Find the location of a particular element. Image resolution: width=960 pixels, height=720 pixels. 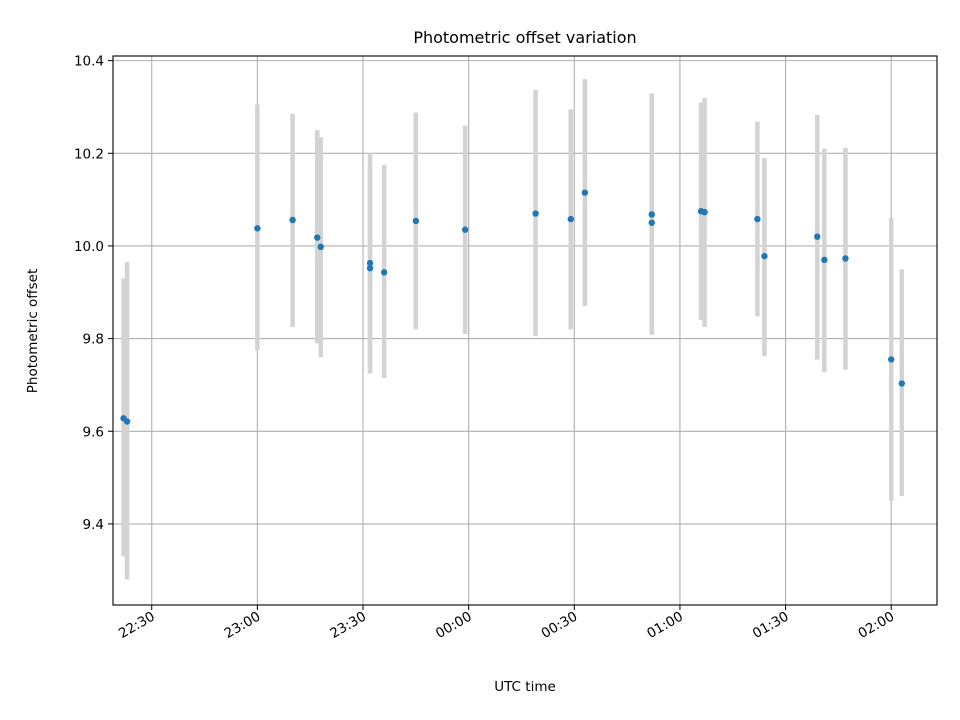

y-axis-label: Photometric offset is located at coordinates (33, 331).